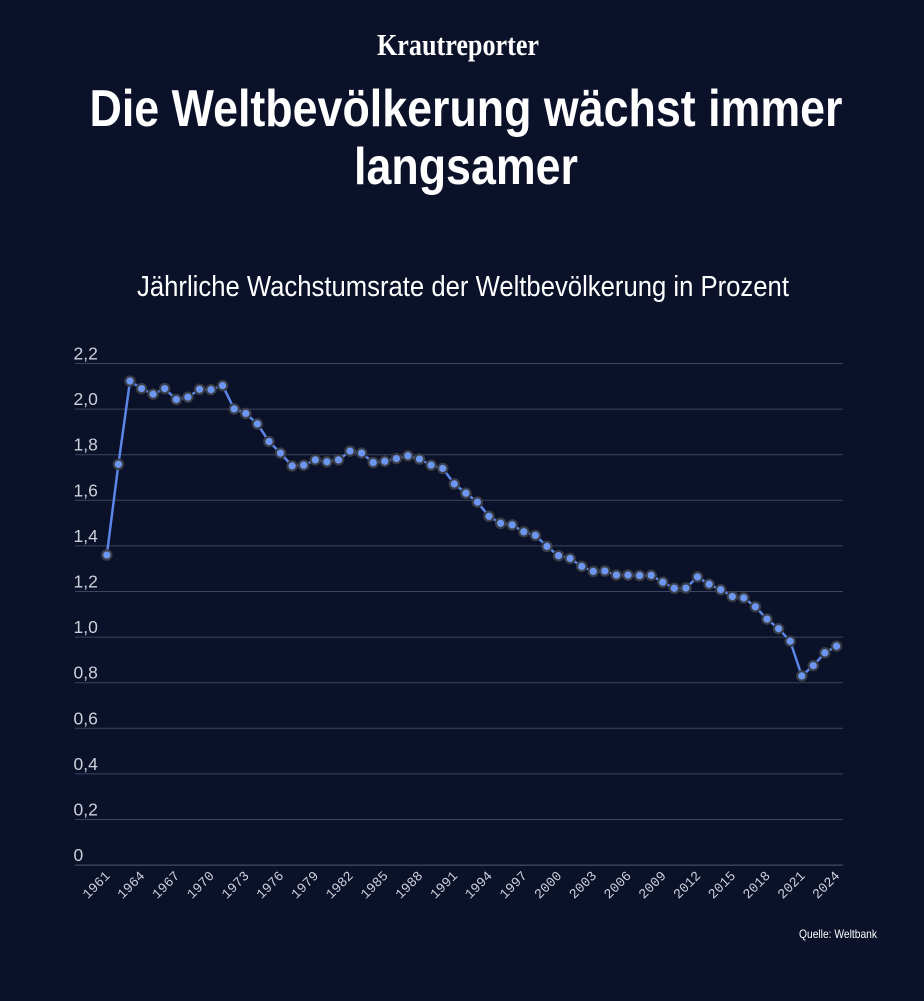 The image size is (924, 1001). I want to click on svg-text: 1,6, so click(86, 490).